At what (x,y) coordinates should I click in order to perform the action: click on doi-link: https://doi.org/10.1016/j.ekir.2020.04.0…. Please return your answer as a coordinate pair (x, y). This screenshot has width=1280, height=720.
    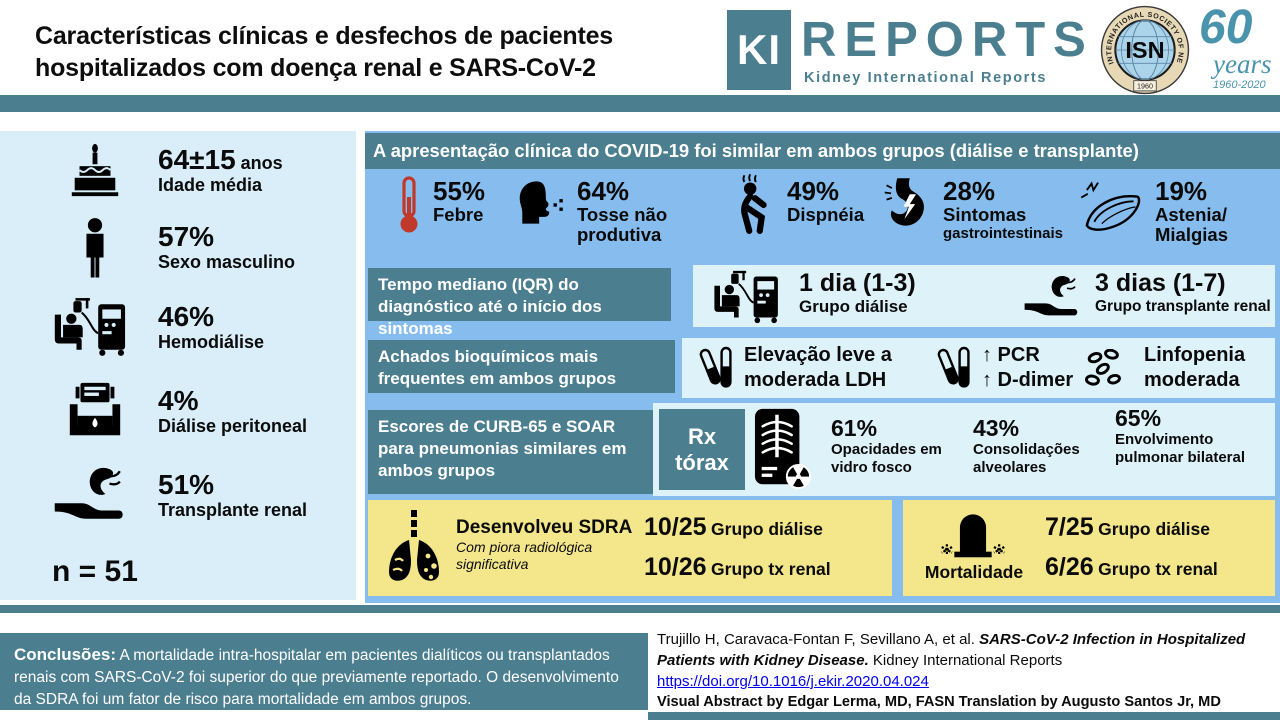
    Looking at the image, I should click on (793, 681).